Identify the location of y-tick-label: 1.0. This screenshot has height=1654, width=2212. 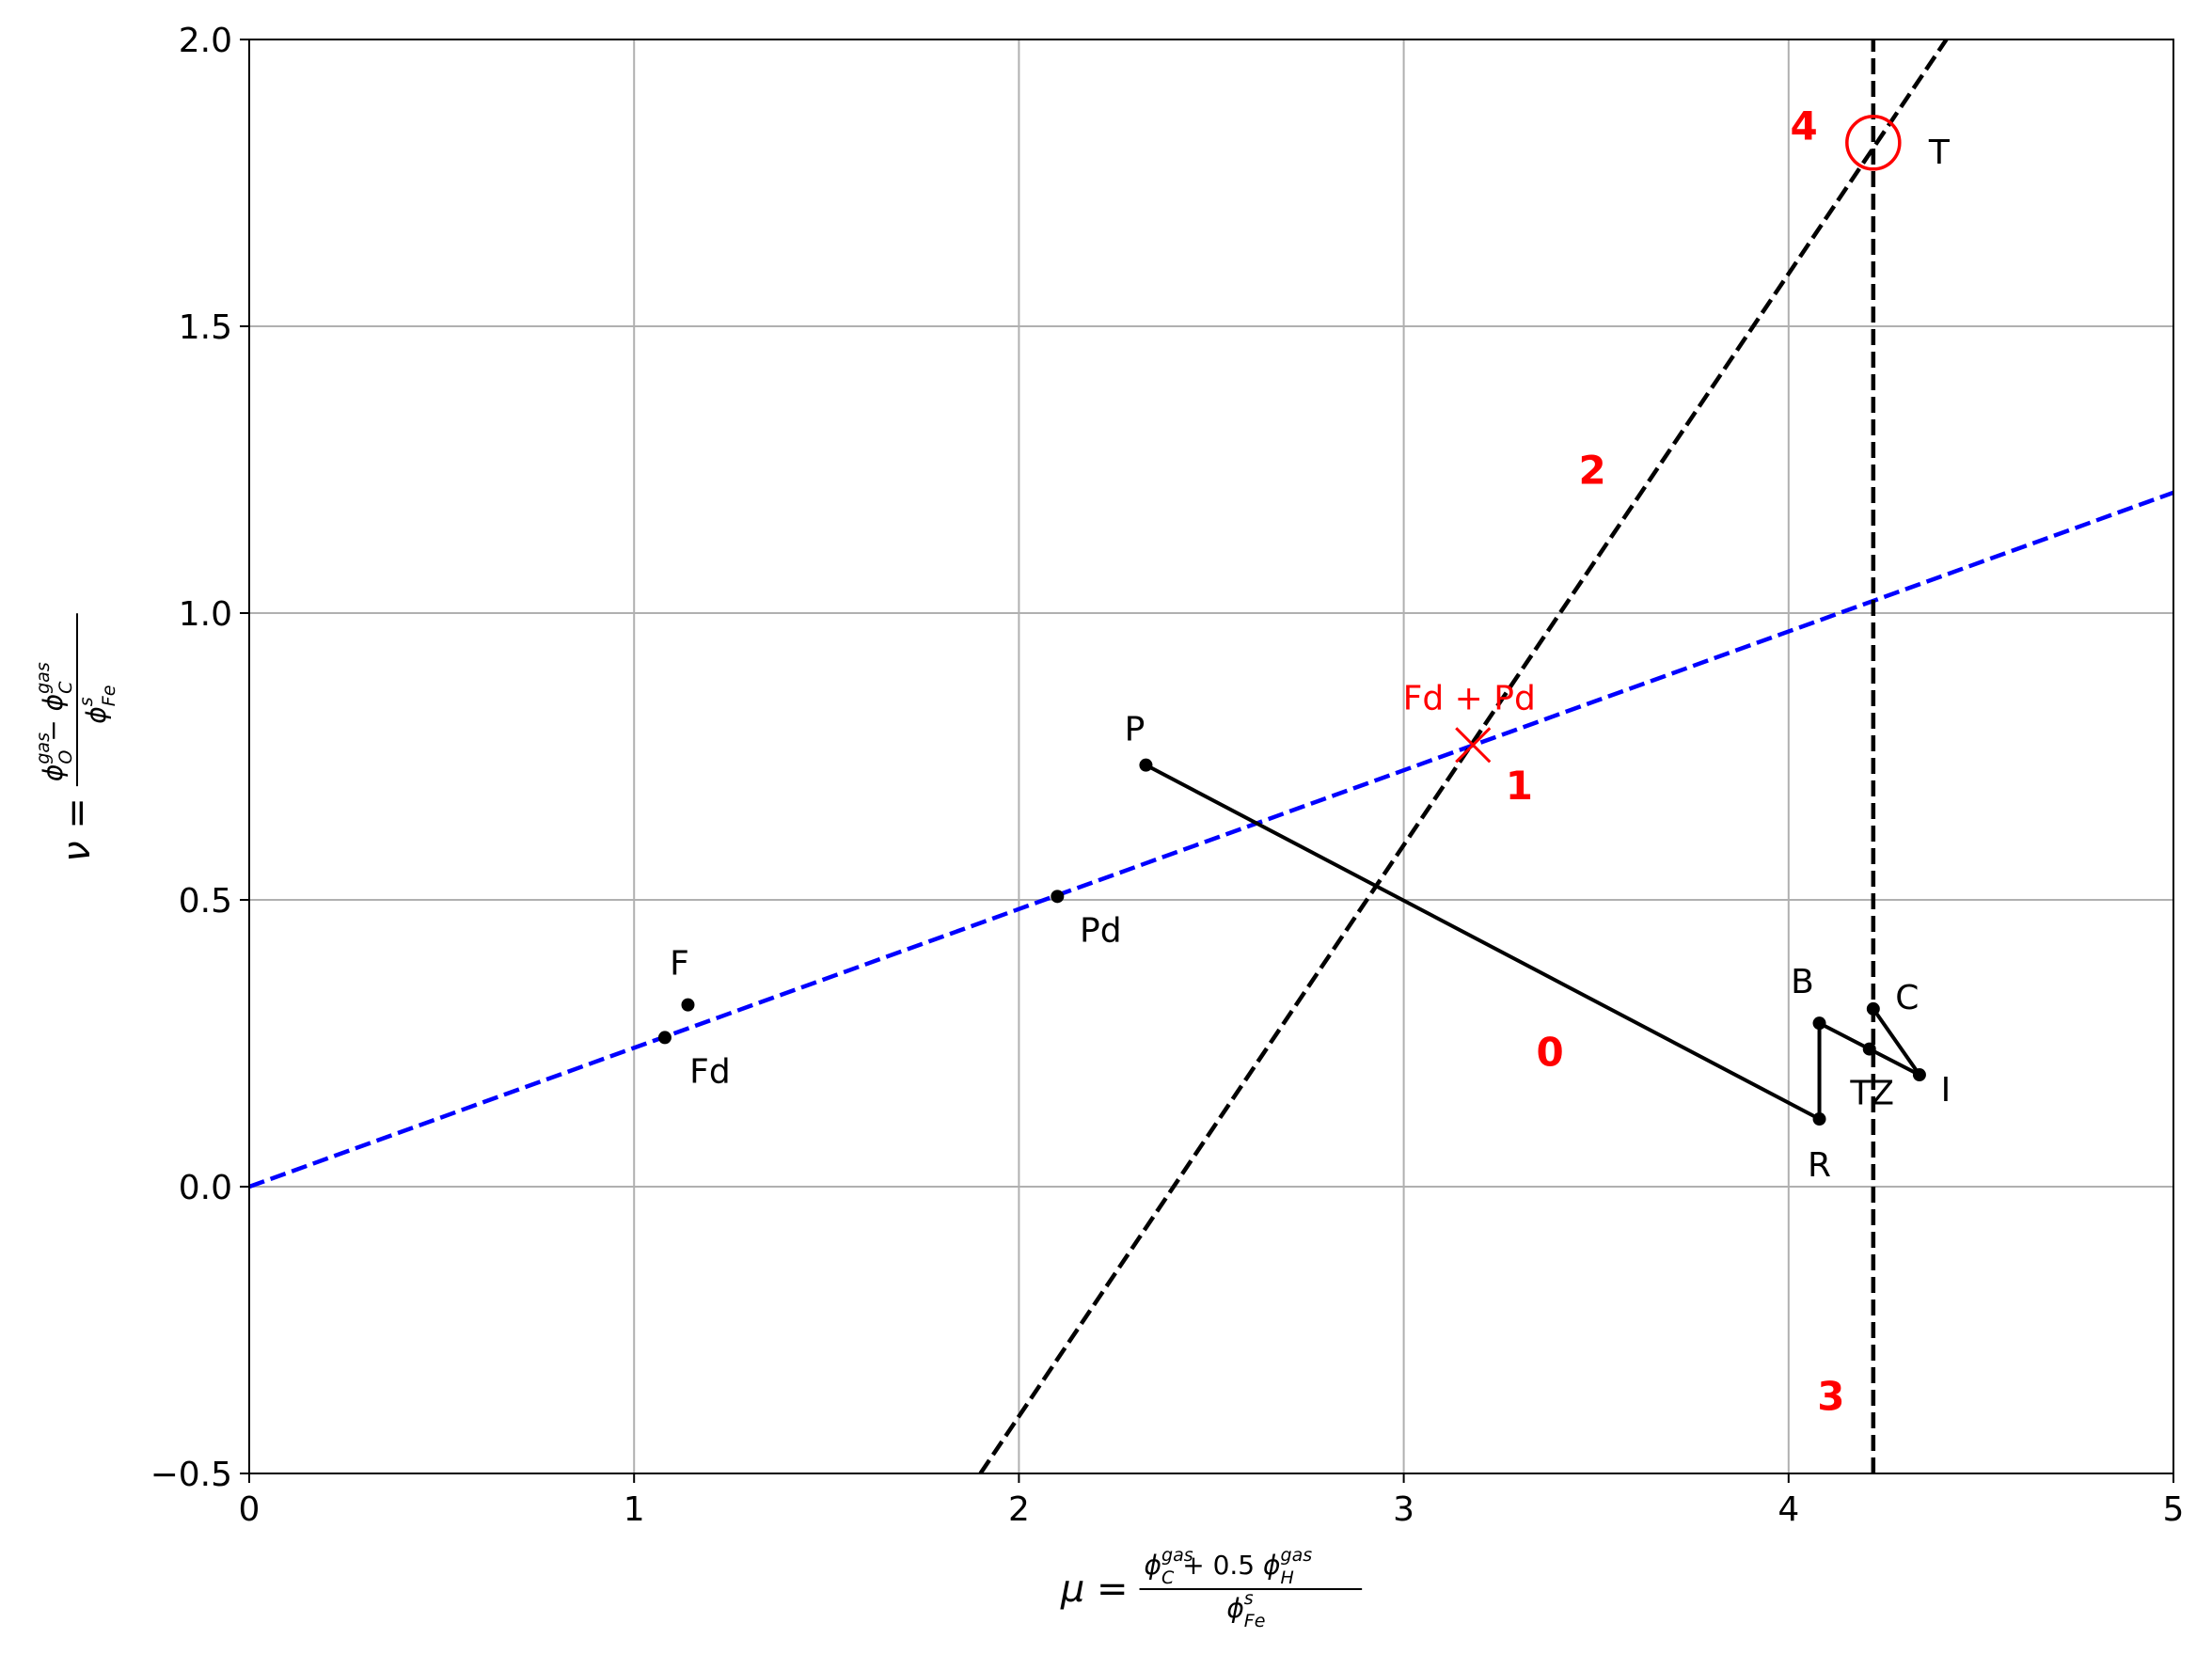
(205, 614).